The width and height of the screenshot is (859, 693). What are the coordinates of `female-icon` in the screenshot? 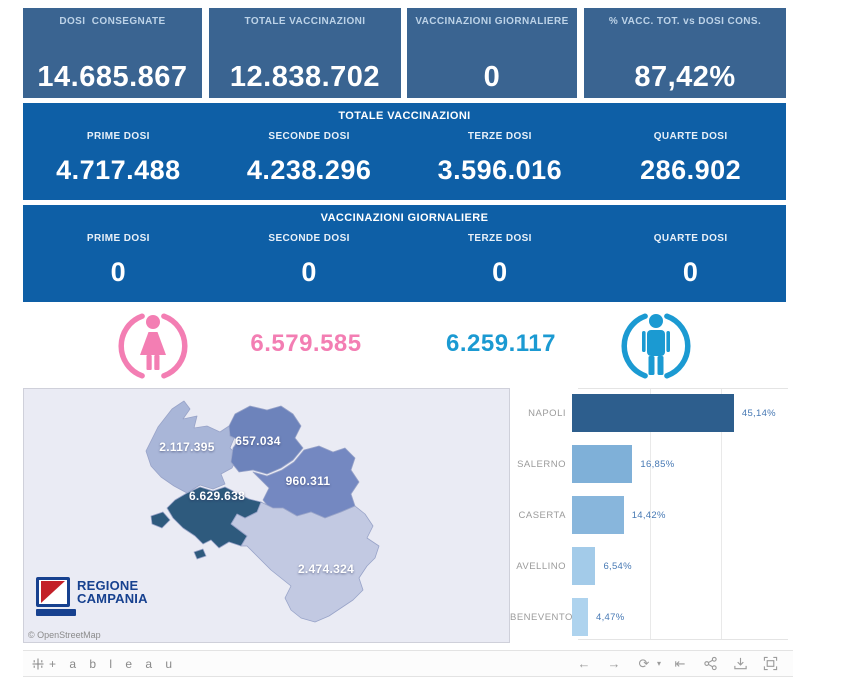 It's located at (153, 348).